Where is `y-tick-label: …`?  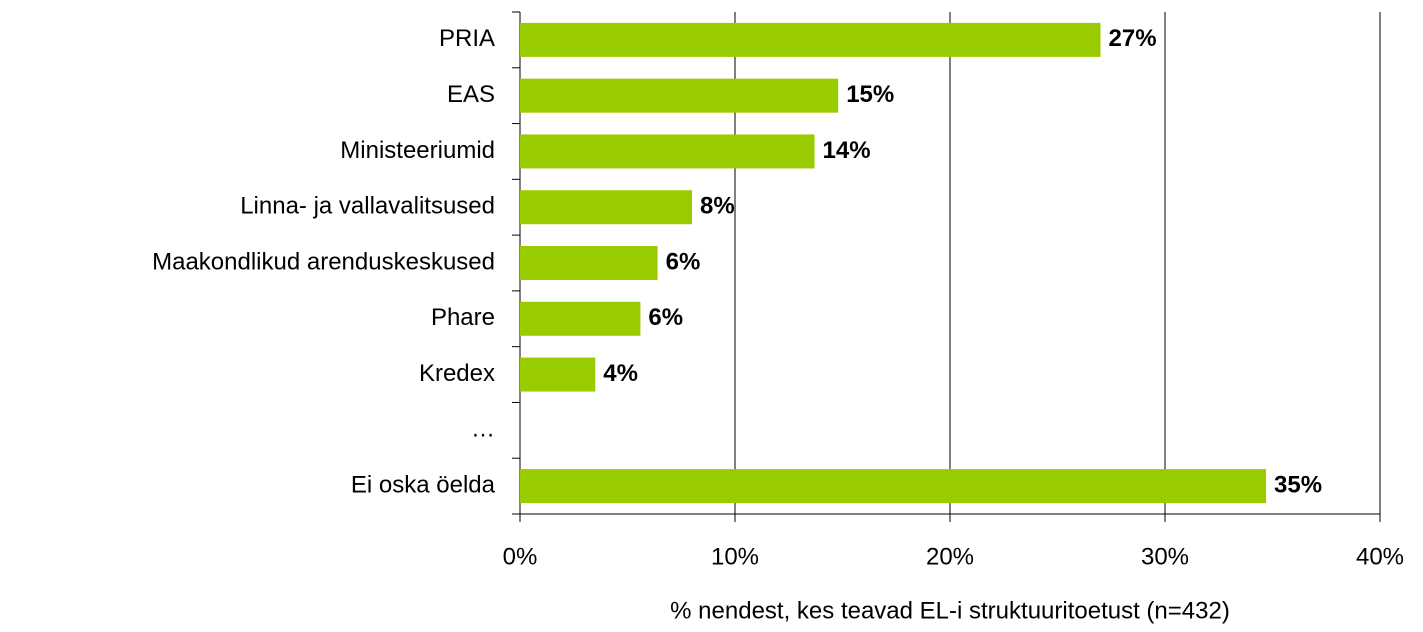 y-tick-label: … is located at coordinates (483, 429).